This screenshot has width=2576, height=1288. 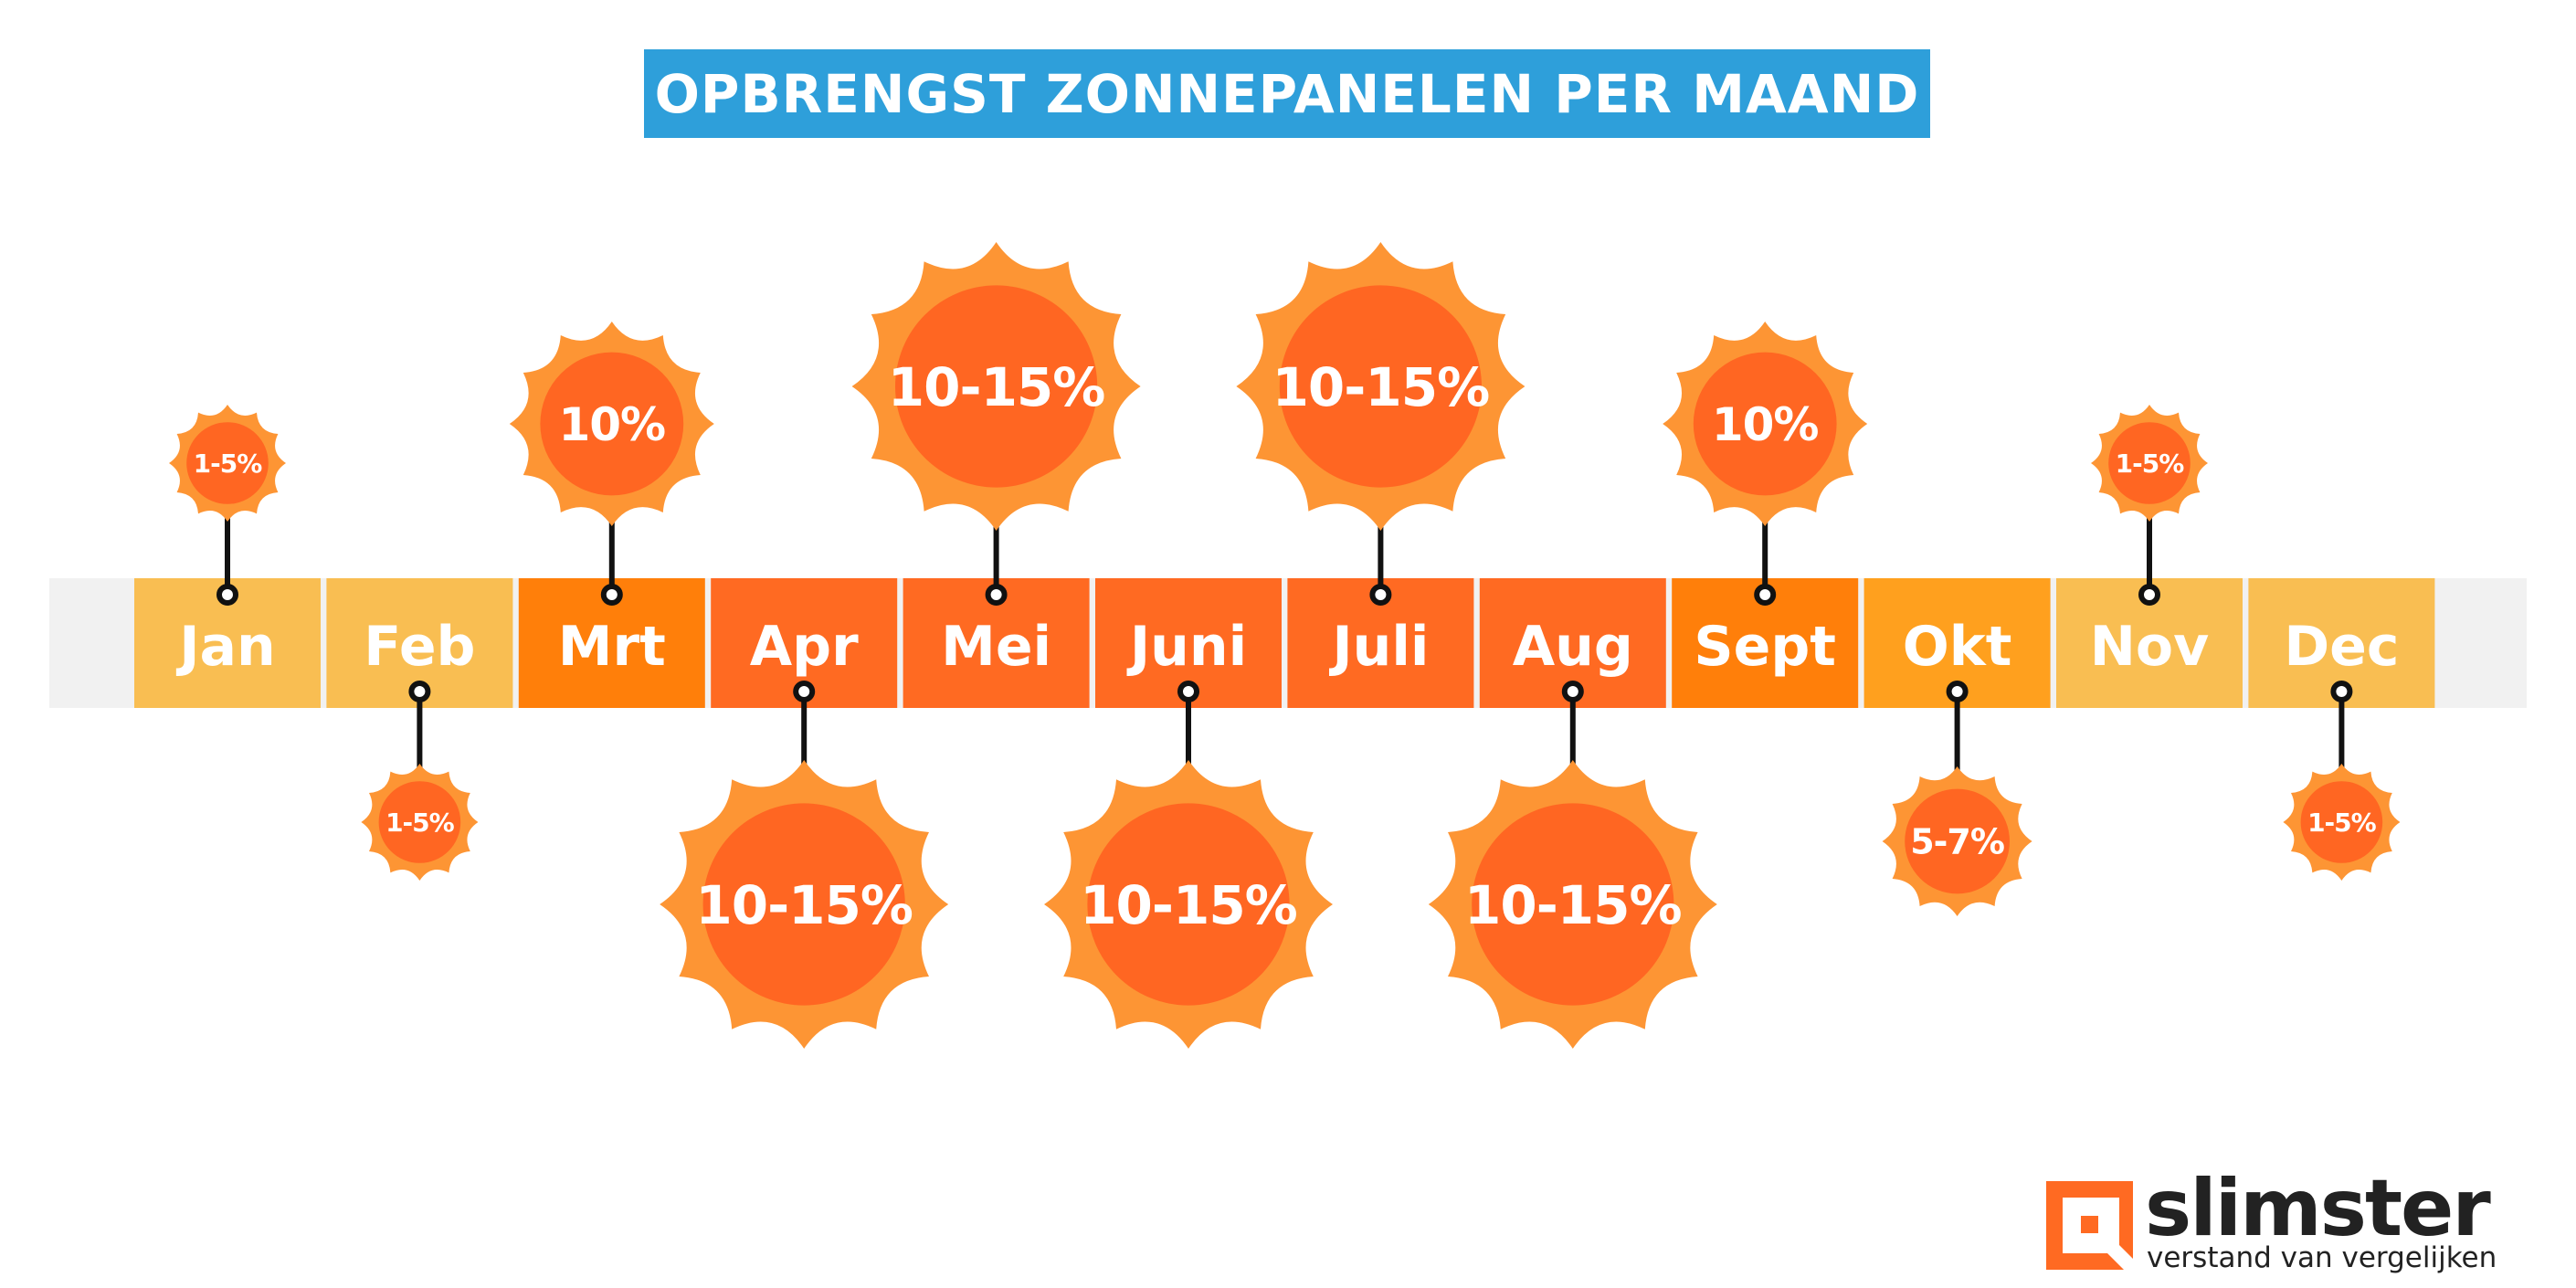 What do you see at coordinates (996, 647) in the screenshot?
I see `month-label: Mei` at bounding box center [996, 647].